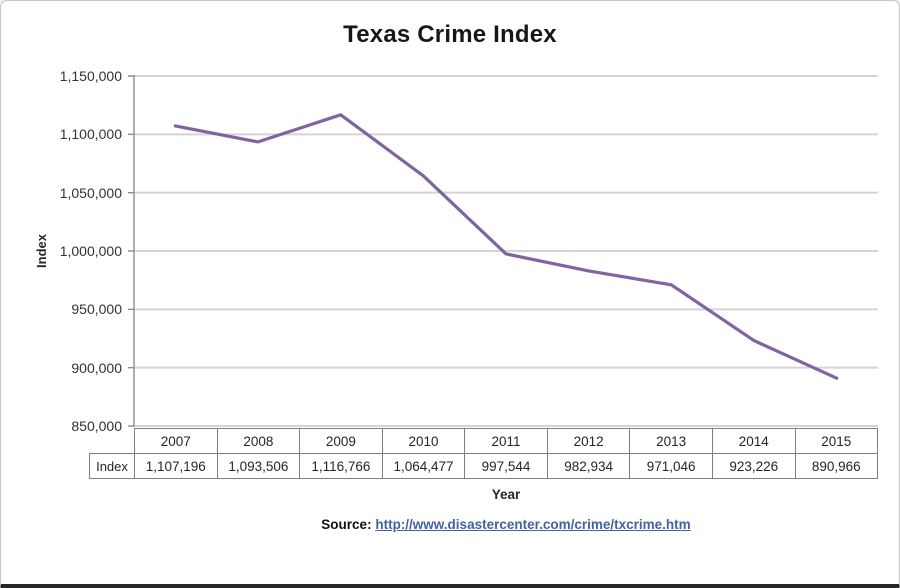 Image resolution: width=900 pixels, height=588 pixels. I want to click on index-value-cell: 1,107,196, so click(175, 466).